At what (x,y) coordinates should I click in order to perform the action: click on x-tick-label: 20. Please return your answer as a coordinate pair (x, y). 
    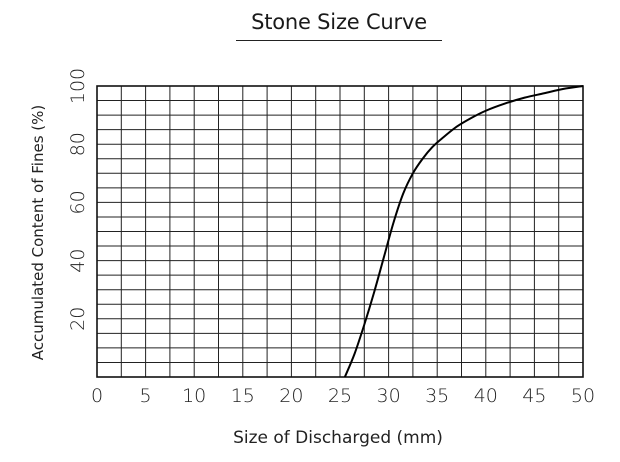
    Looking at the image, I should click on (291, 396).